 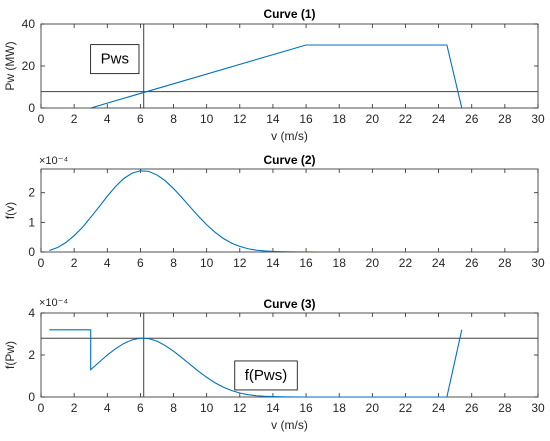 I want to click on y-tick-label: 40, so click(x=29, y=24).